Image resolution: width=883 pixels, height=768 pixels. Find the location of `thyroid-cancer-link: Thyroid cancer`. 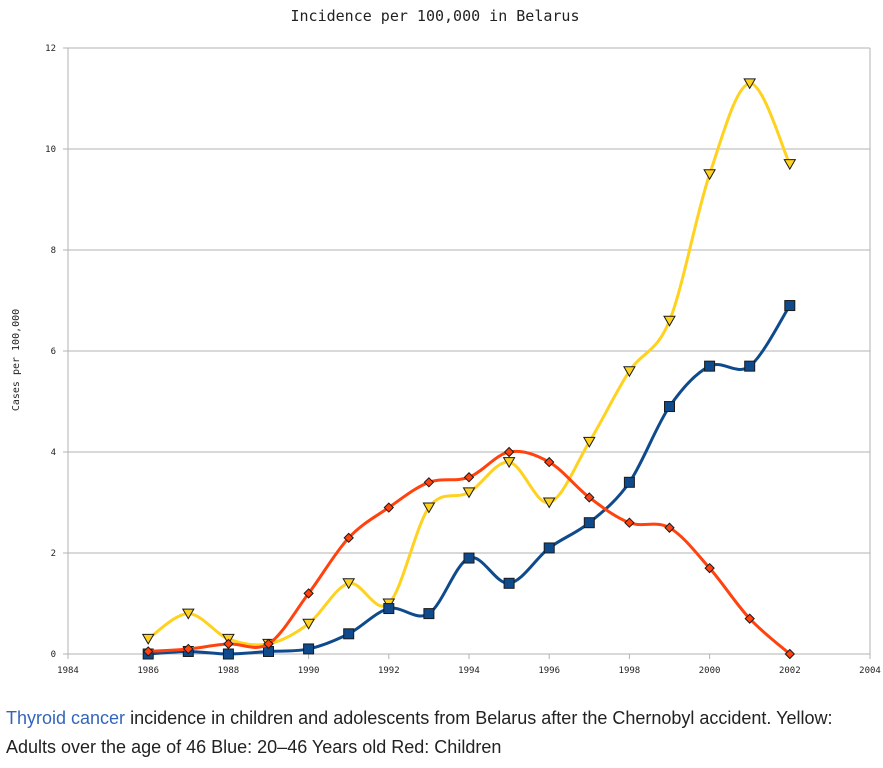

thyroid-cancer-link: Thyroid cancer is located at coordinates (66, 718).